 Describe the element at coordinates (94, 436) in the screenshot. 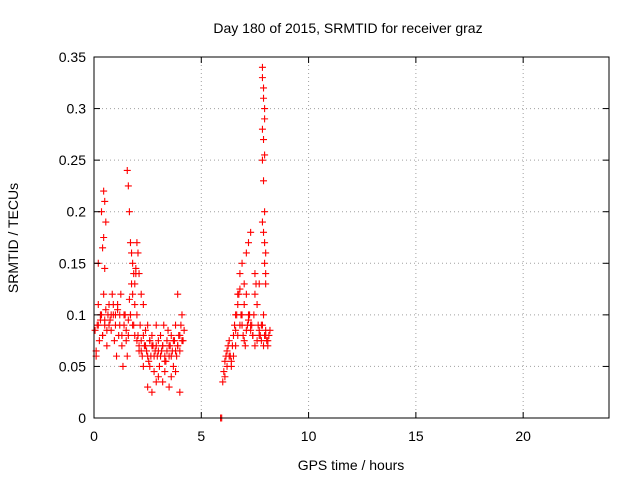

I see `x-tick-label: 0` at that location.